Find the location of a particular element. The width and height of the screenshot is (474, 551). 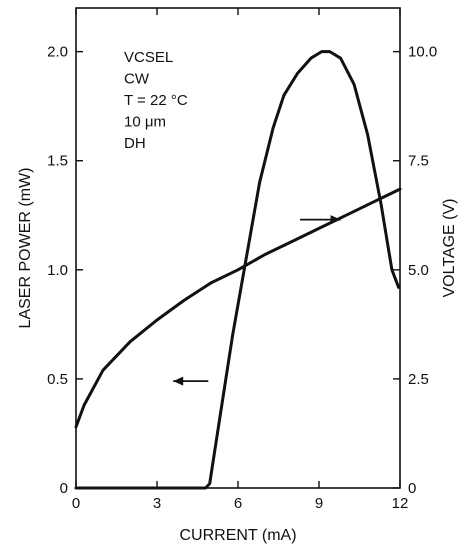

y-right-tick-label: 7.5 is located at coordinates (418, 161).